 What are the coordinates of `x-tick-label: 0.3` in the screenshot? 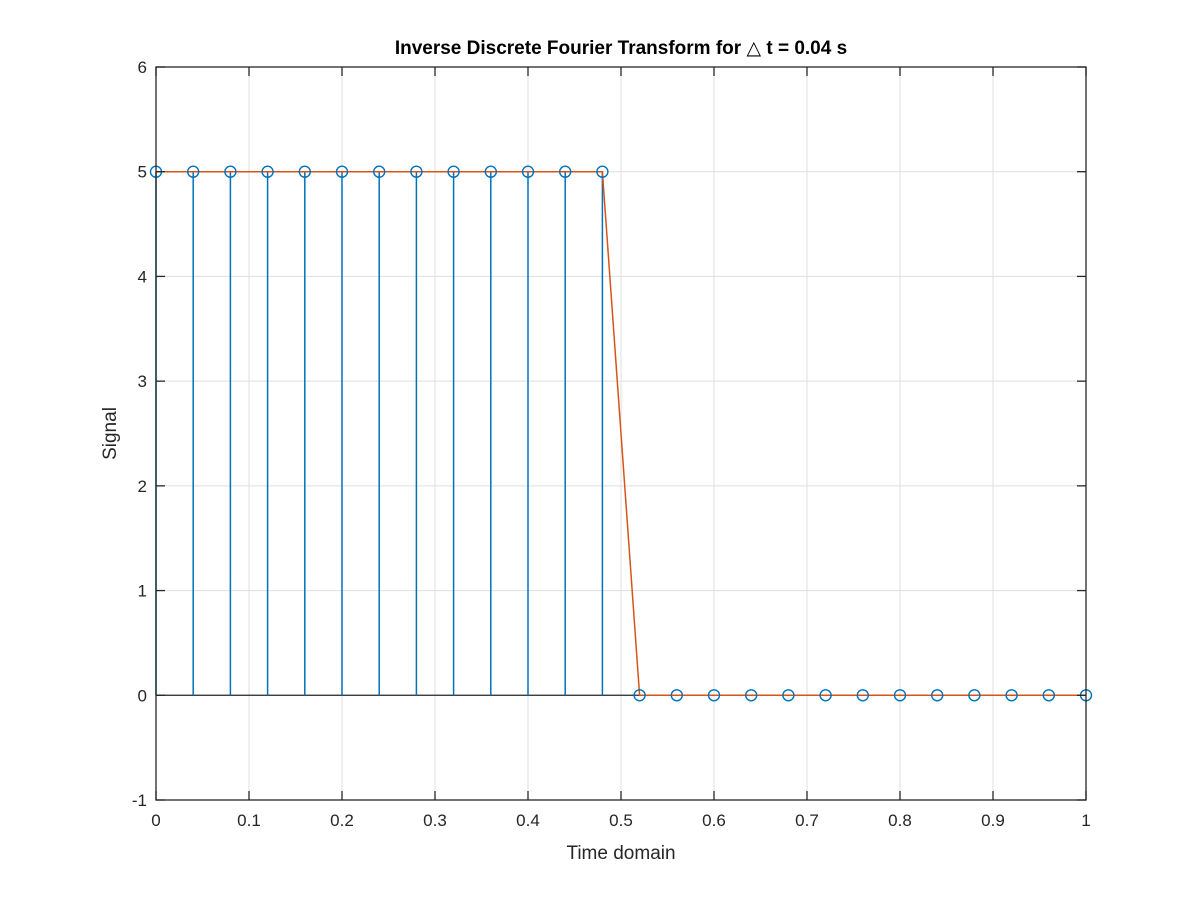 It's located at (435, 820).